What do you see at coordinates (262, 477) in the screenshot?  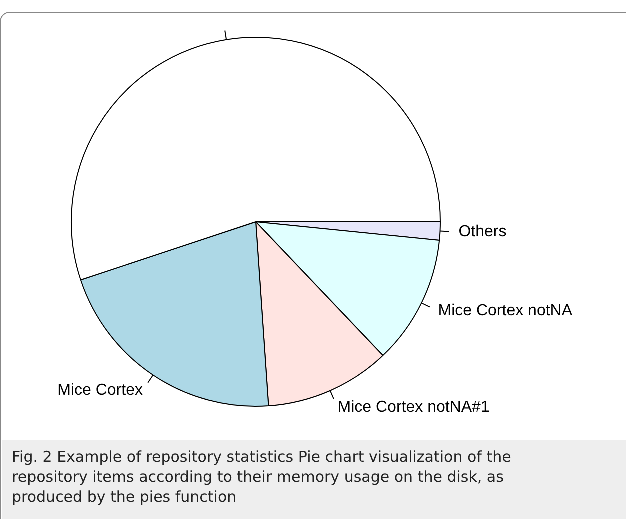 I see `caption: Fig. 2 Example of repository statistics Pie chart visualization of the repository items according to their memory usage on the disk, as produced by the pies function` at bounding box center [262, 477].